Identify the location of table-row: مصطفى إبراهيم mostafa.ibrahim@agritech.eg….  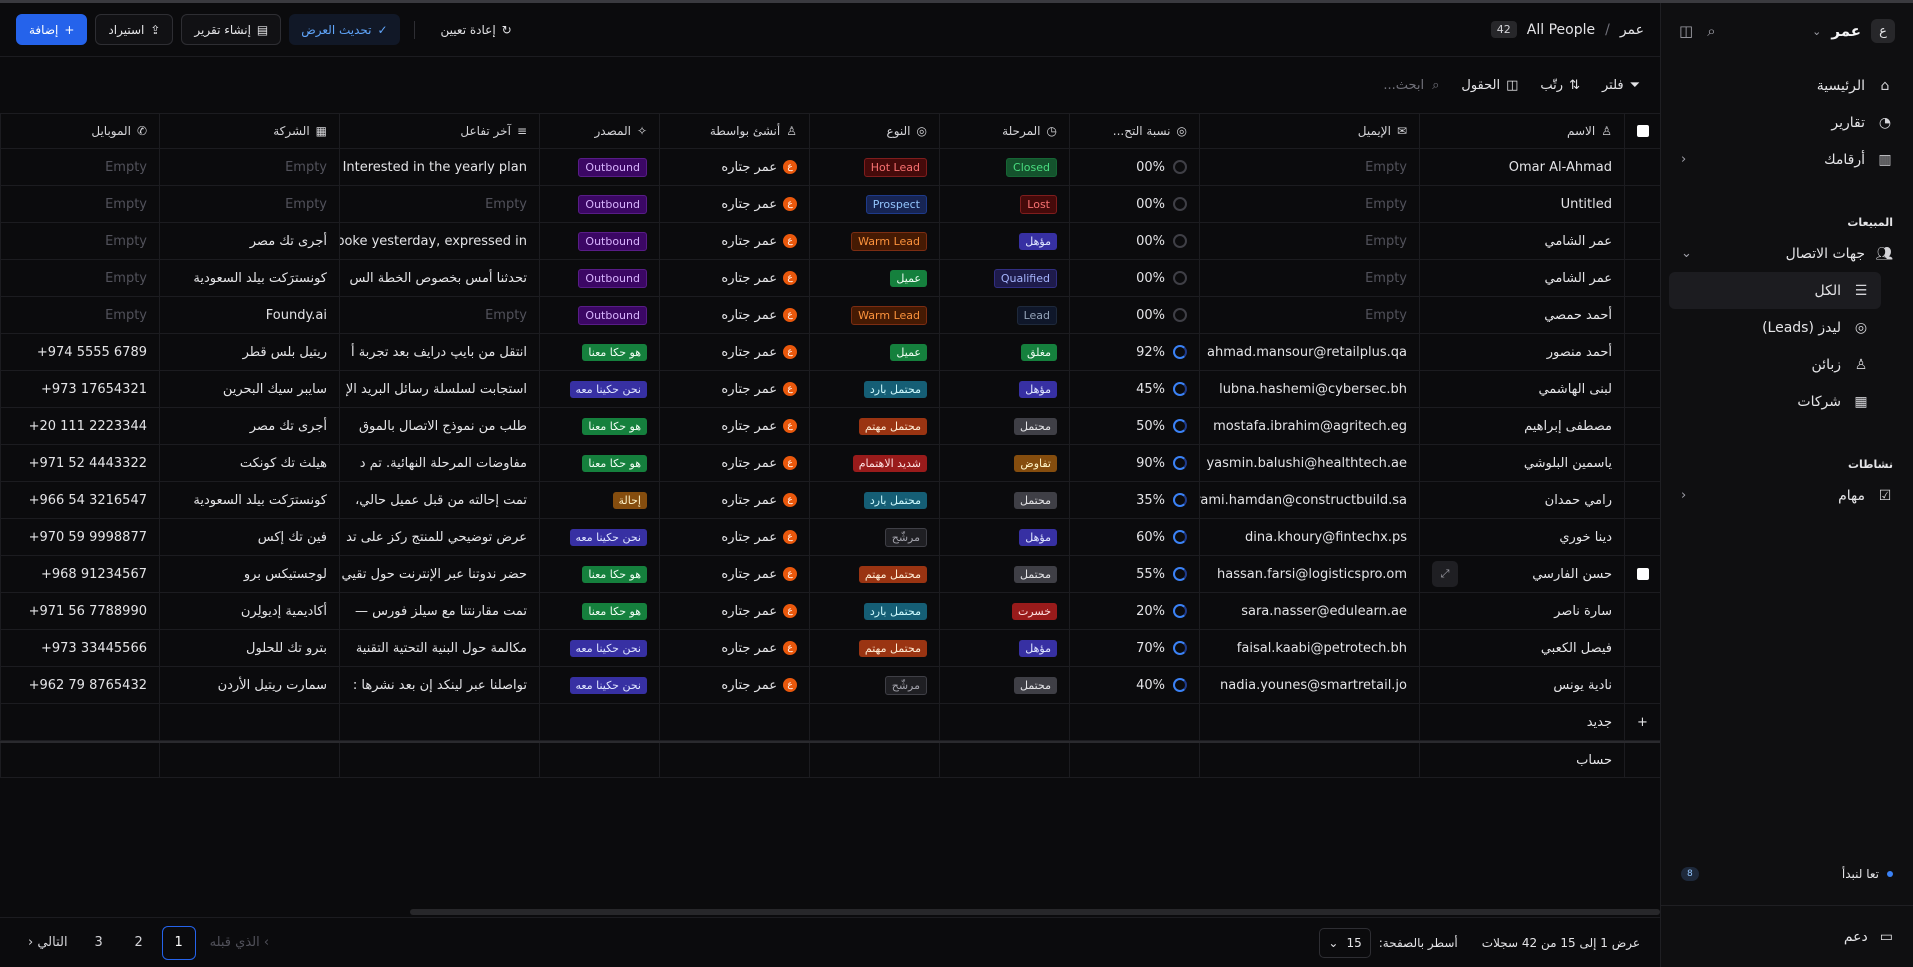
(830, 426).